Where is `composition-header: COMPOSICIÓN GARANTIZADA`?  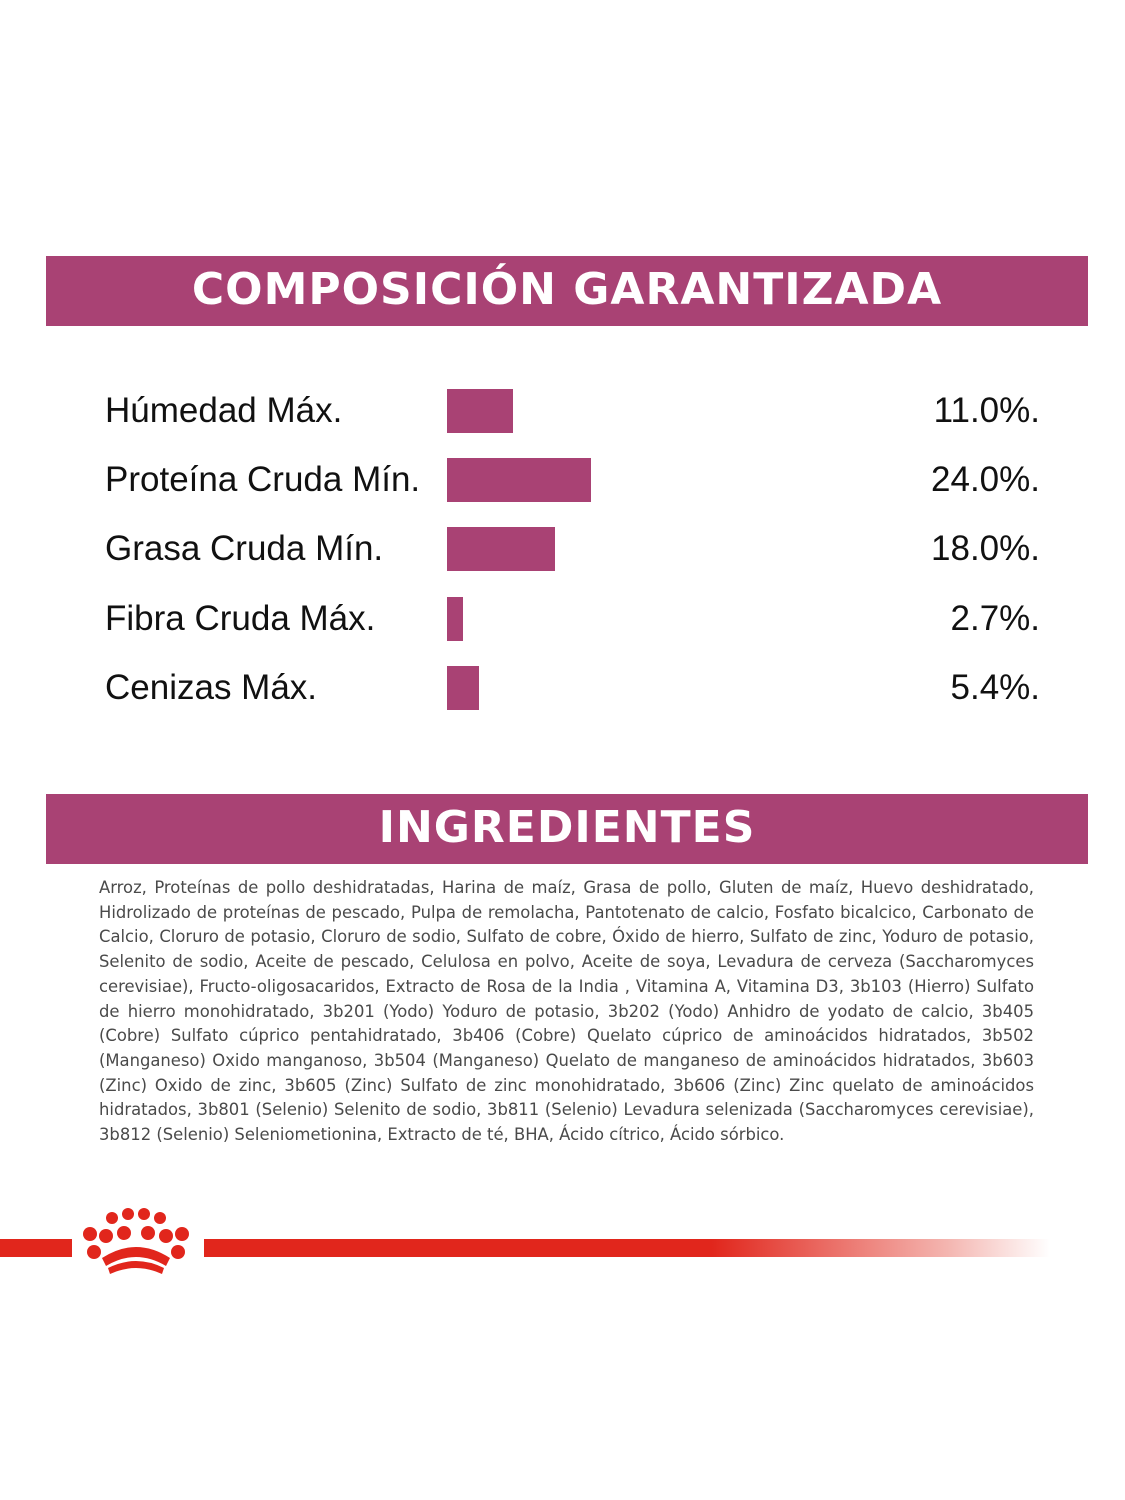
composition-header: COMPOSICIÓN GARANTIZADA is located at coordinates (567, 291).